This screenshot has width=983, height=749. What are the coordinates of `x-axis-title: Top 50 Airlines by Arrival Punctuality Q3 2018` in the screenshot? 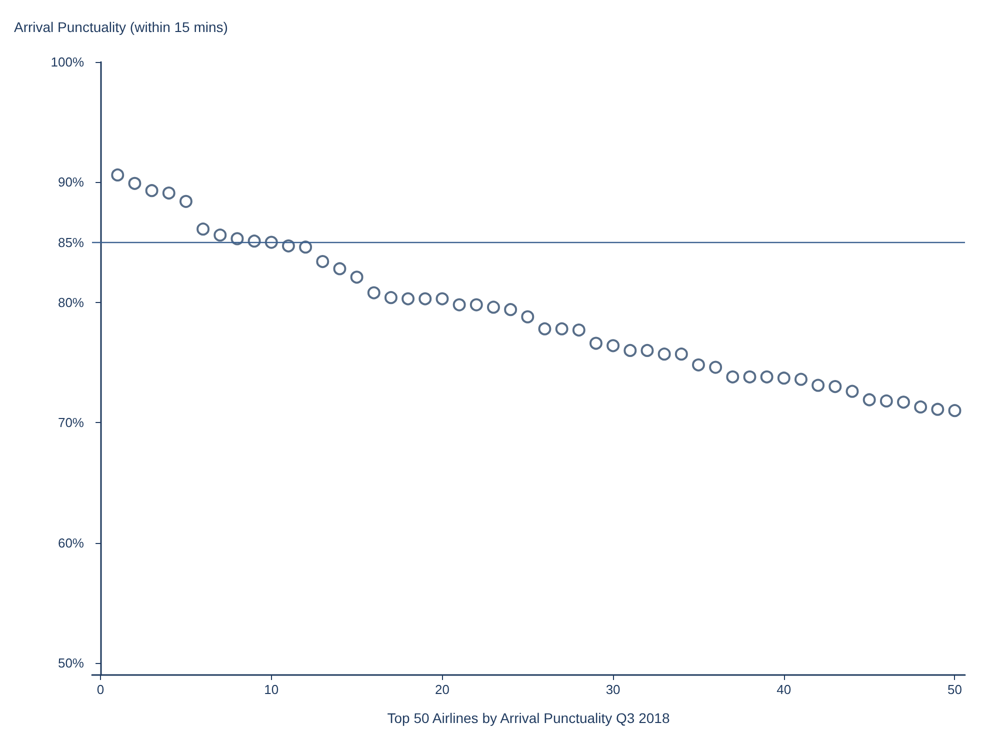 It's located at (528, 718).